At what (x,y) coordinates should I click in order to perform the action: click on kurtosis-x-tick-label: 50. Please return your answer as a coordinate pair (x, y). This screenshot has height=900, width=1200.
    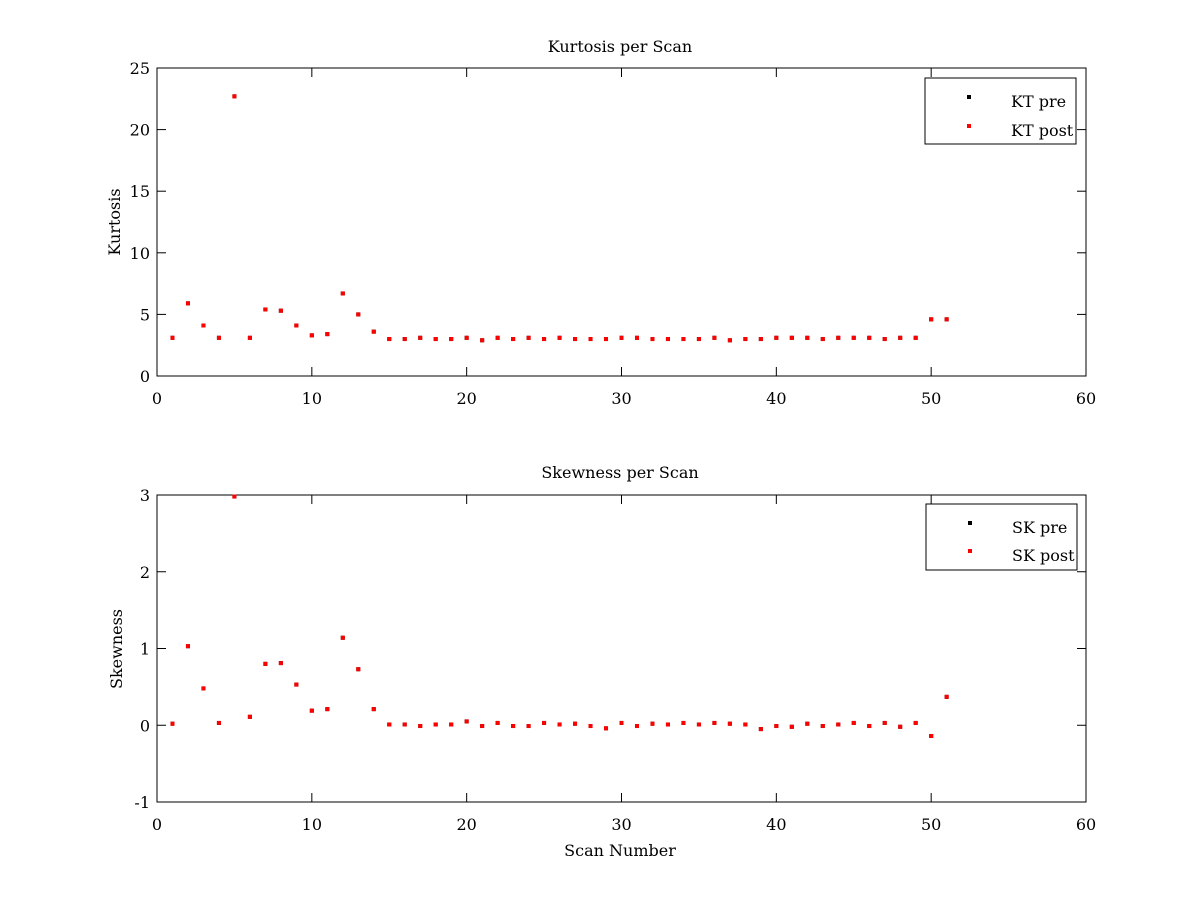
    Looking at the image, I should click on (931, 398).